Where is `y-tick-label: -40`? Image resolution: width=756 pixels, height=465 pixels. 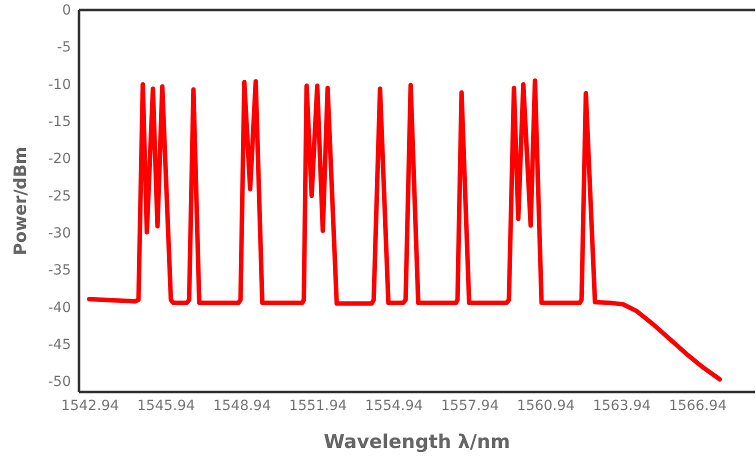 y-tick-label: -40 is located at coordinates (59, 308).